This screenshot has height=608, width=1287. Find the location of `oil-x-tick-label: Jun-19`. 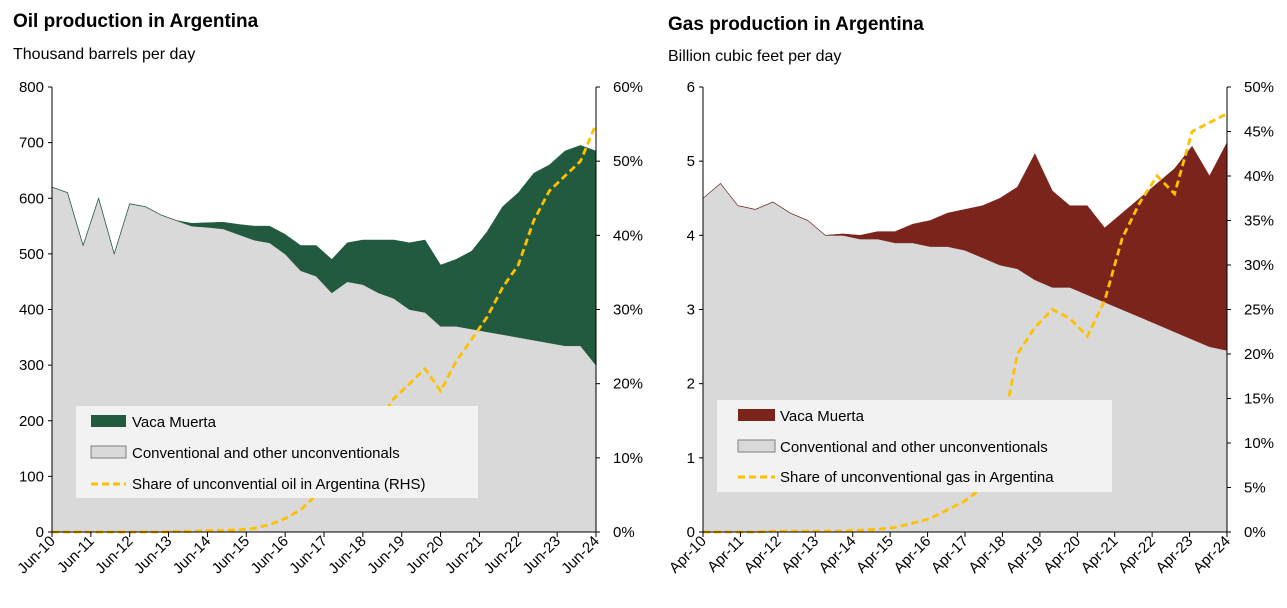

oil-x-tick-label: Jun-19 is located at coordinates (386, 555).